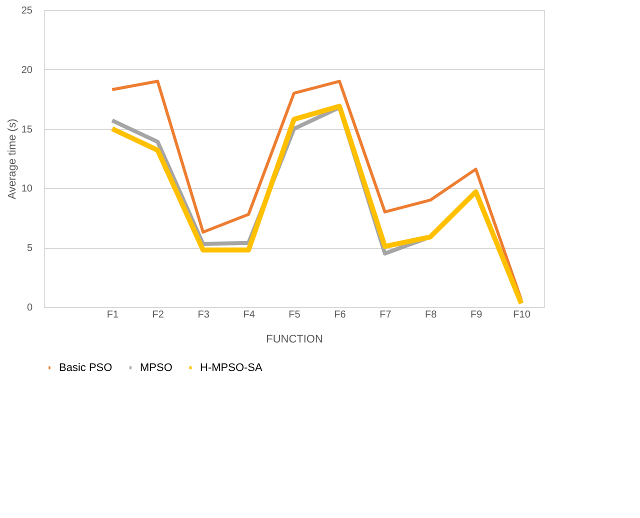 This screenshot has width=640, height=518. Describe the element at coordinates (340, 315) in the screenshot. I see `x-tick-label: F6` at that location.